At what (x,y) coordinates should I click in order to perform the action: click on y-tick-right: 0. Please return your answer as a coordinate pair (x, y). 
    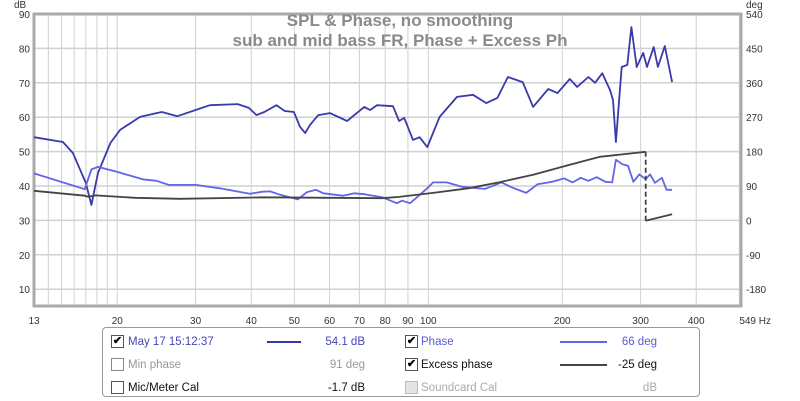
    Looking at the image, I should click on (749, 221).